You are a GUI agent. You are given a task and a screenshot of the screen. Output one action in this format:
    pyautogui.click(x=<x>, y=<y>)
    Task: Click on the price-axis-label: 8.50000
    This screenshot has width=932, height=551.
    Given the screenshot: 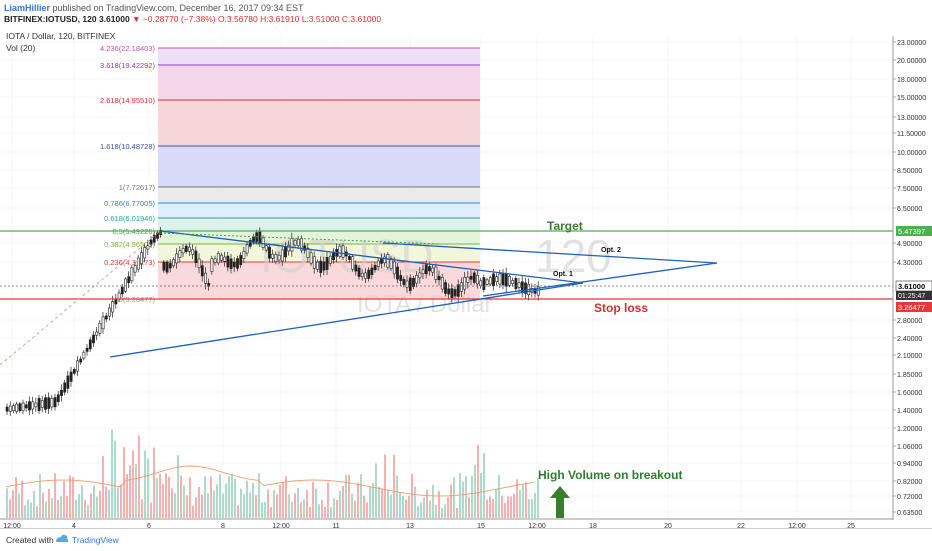 What is the action you would take?
    pyautogui.click(x=909, y=171)
    